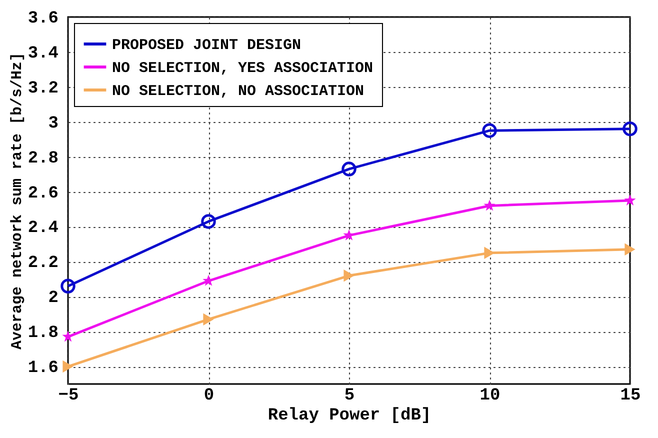 Image resolution: width=658 pixels, height=438 pixels. What do you see at coordinates (209, 396) in the screenshot?
I see `x-tick-label: 0` at bounding box center [209, 396].